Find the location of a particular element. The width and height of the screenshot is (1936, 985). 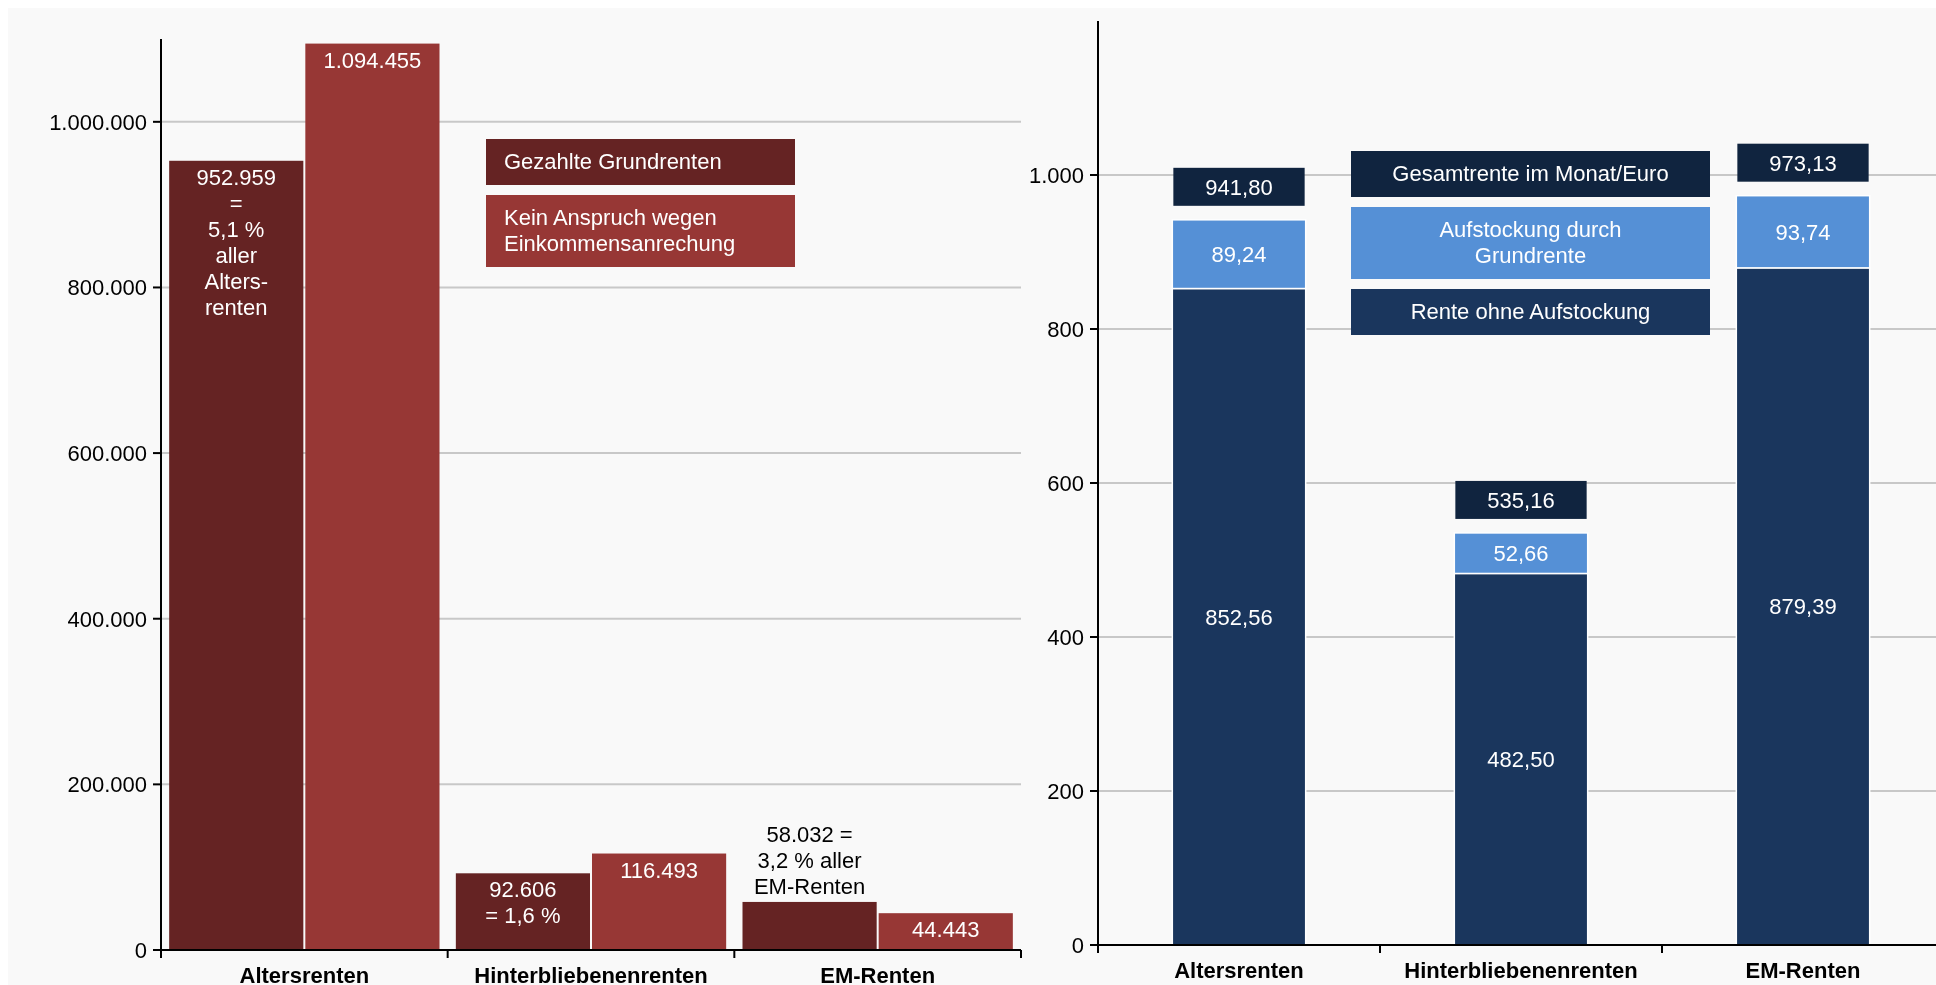

legend-entry: Gesamtrente im Monat/Euro is located at coordinates (1530, 174).